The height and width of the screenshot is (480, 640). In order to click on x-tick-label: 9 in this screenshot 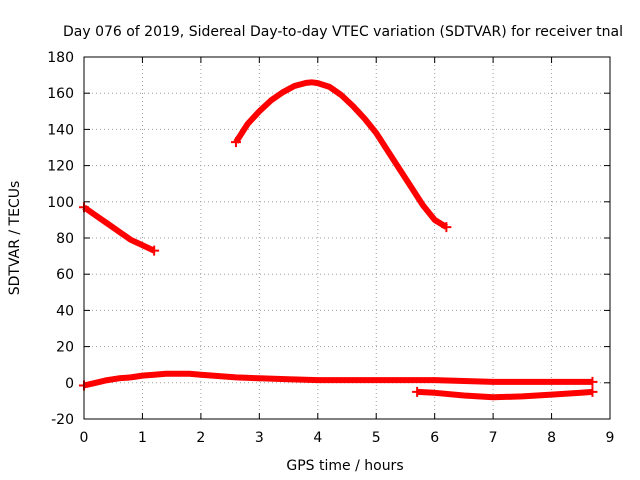, I will do `click(610, 438)`.